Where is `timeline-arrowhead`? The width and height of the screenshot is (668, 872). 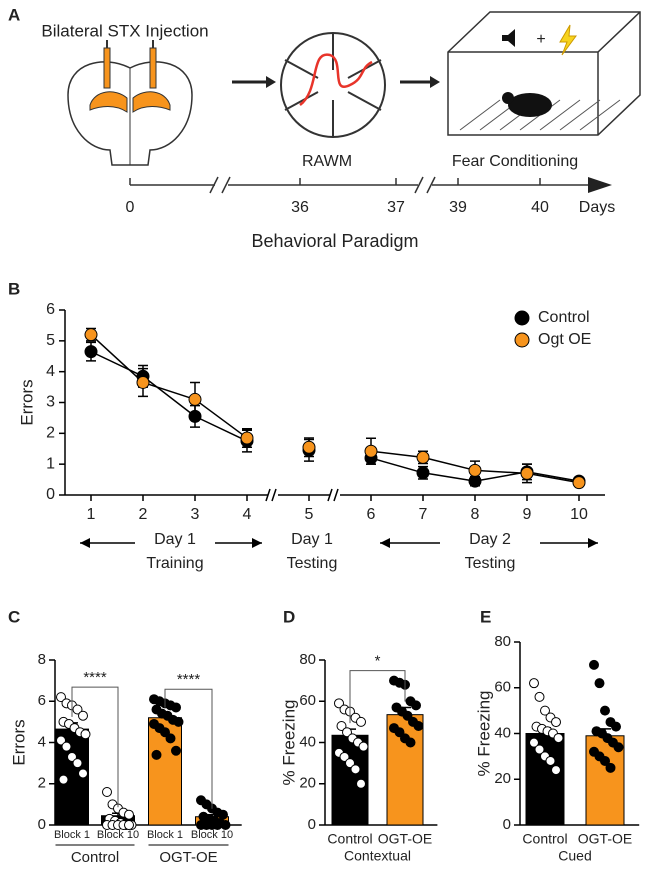 timeline-arrowhead is located at coordinates (600, 185).